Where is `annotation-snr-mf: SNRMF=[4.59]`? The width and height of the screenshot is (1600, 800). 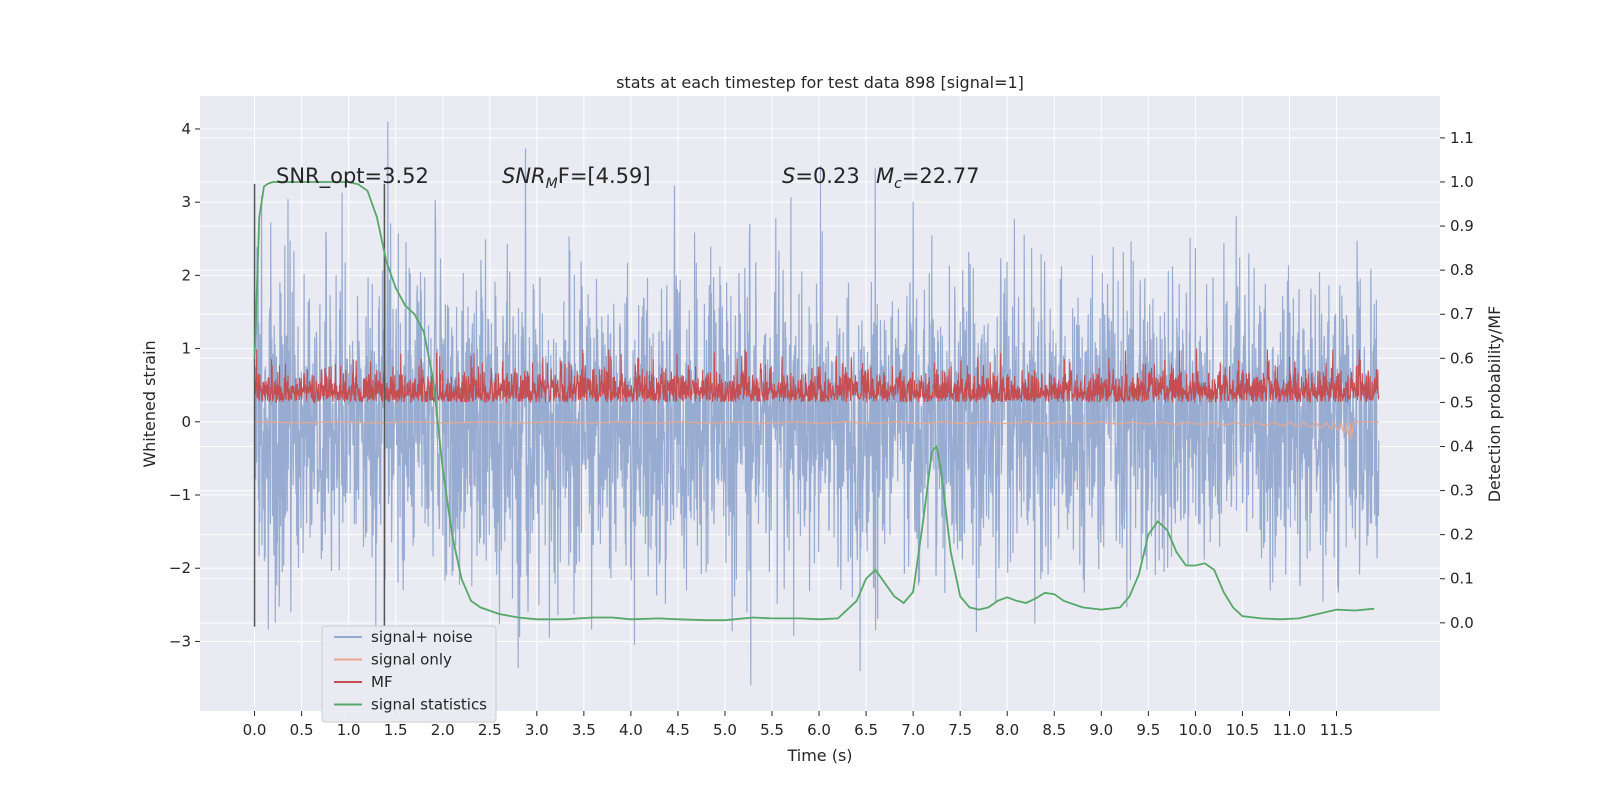
annotation-snr-mf: SNRMF=[4.59] is located at coordinates (576, 178).